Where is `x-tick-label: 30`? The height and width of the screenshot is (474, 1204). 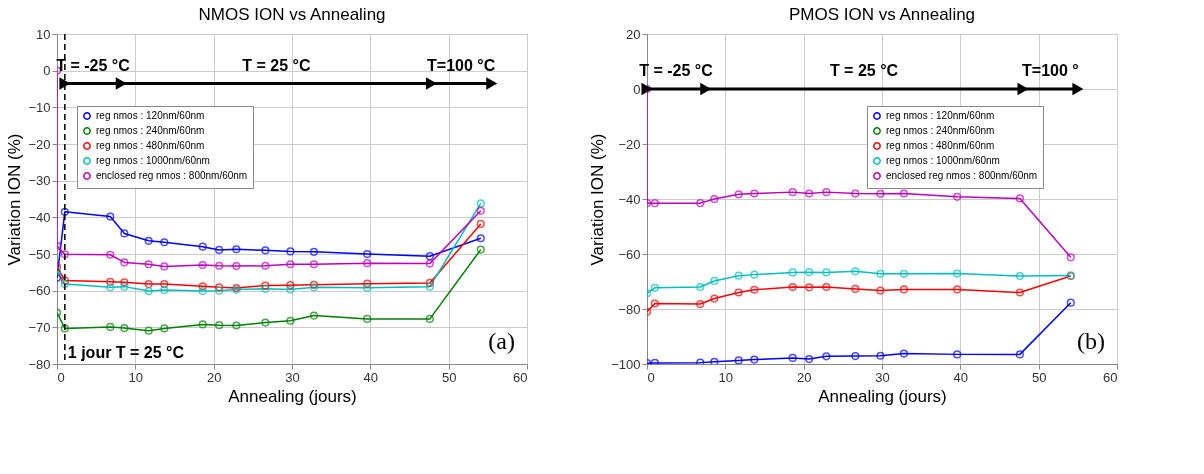
x-tick-label: 30 is located at coordinates (882, 377).